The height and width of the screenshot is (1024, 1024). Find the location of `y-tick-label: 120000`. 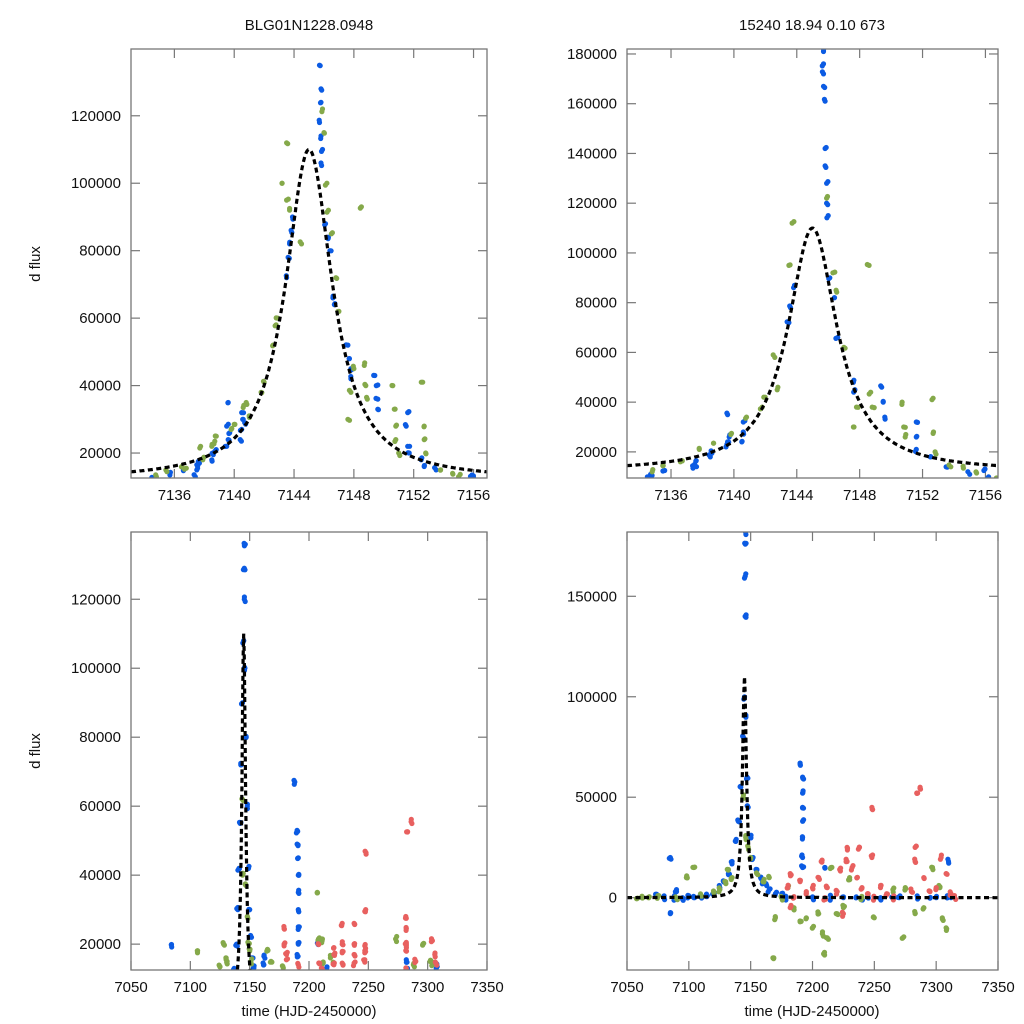

y-tick-label: 120000 is located at coordinates (96, 599).